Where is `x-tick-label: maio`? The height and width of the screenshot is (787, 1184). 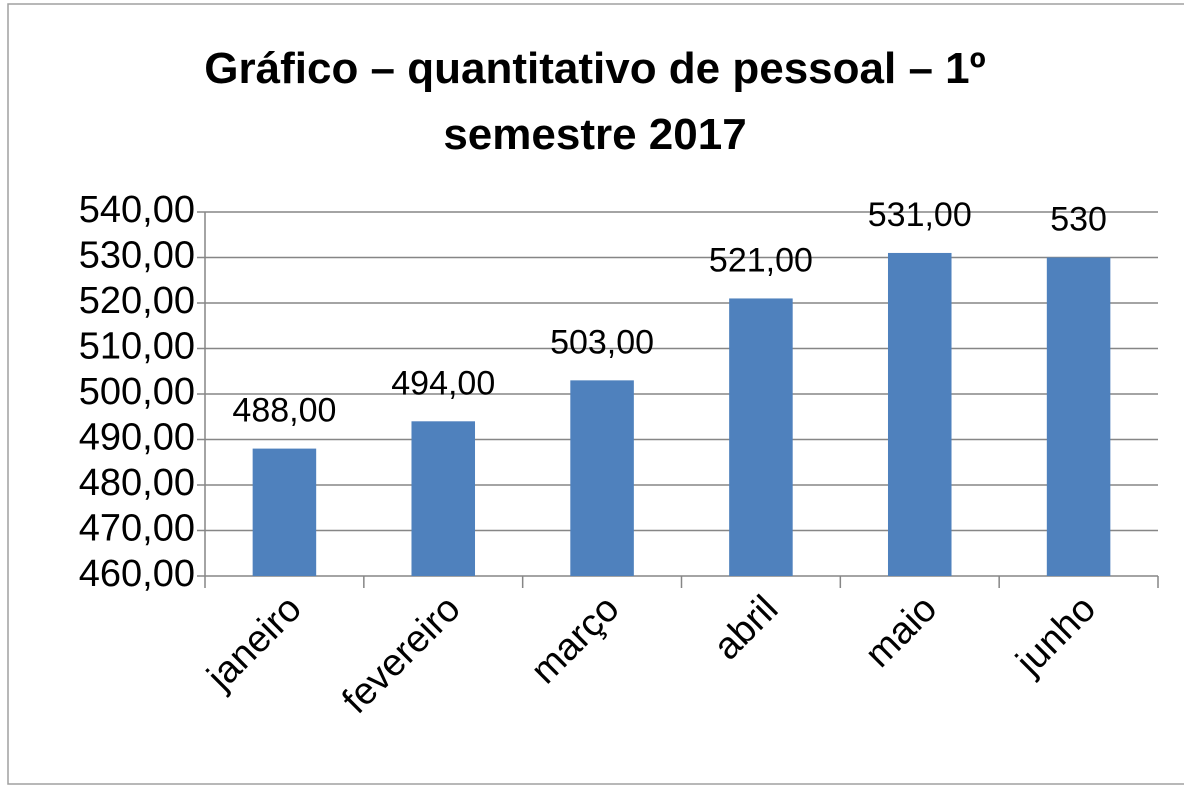
x-tick-label: maio is located at coordinates (901, 632).